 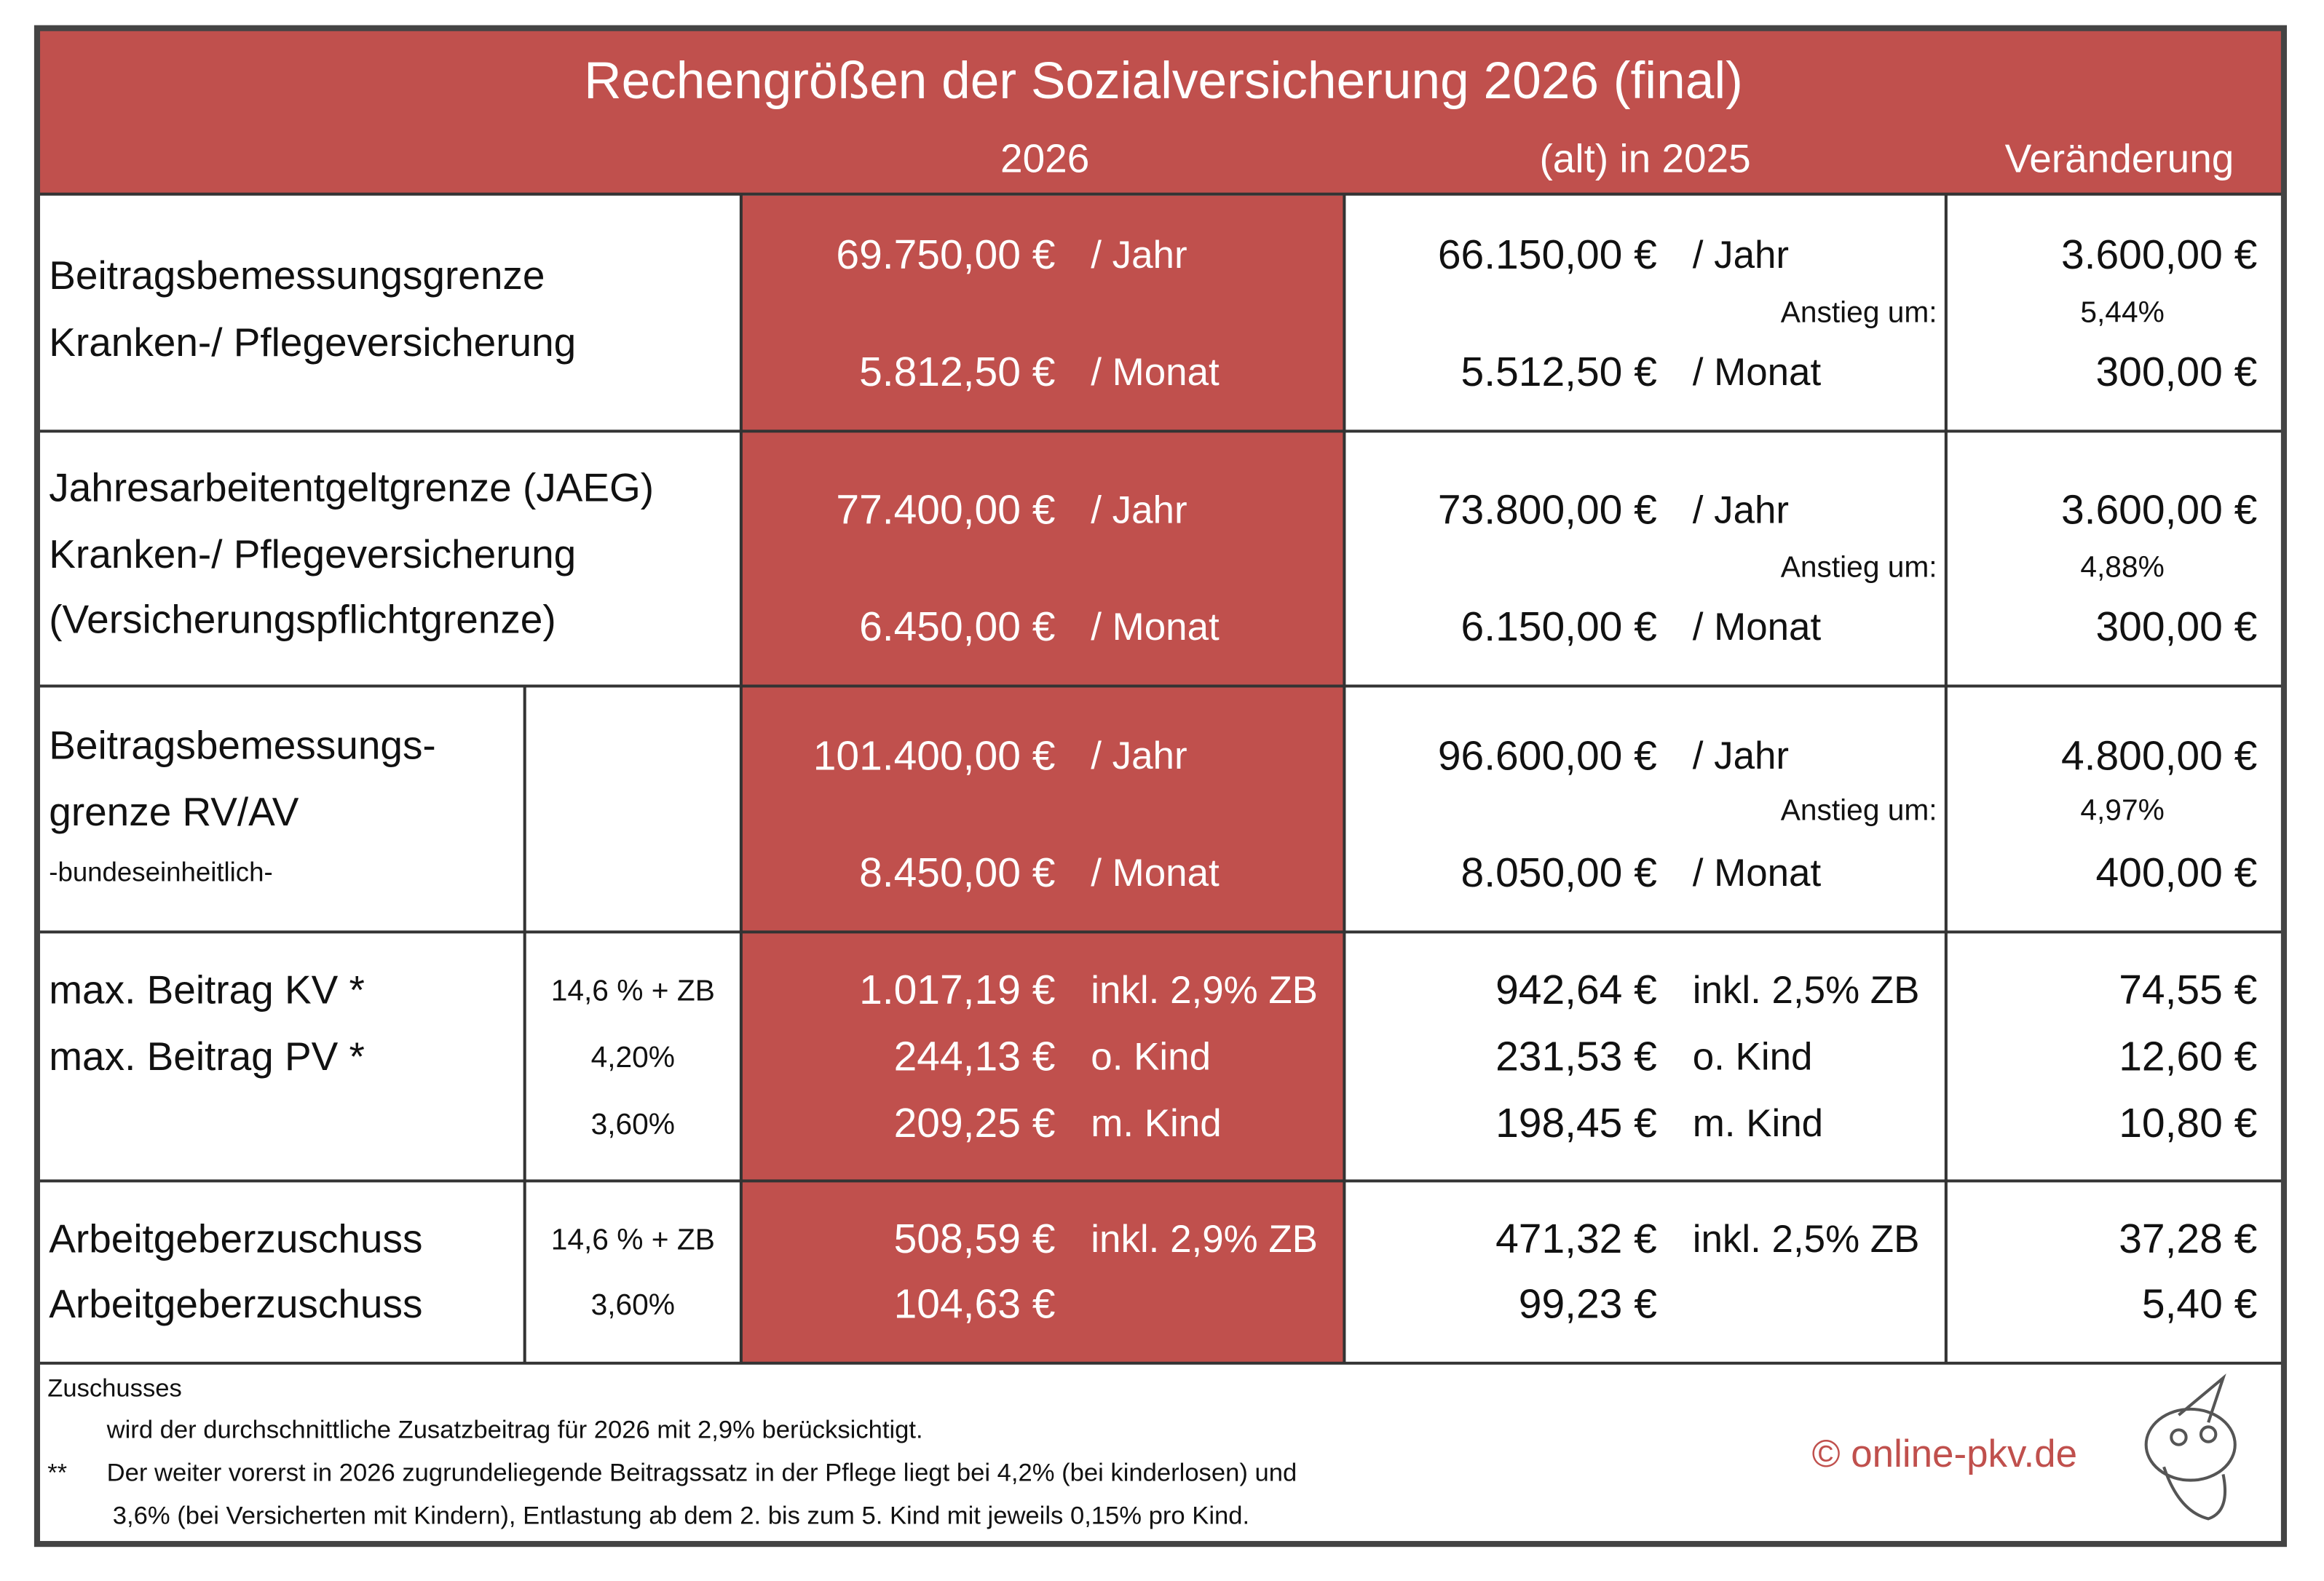 What do you see at coordinates (1758, 1123) in the screenshot?
I see `unit-2025: m. Kind` at bounding box center [1758, 1123].